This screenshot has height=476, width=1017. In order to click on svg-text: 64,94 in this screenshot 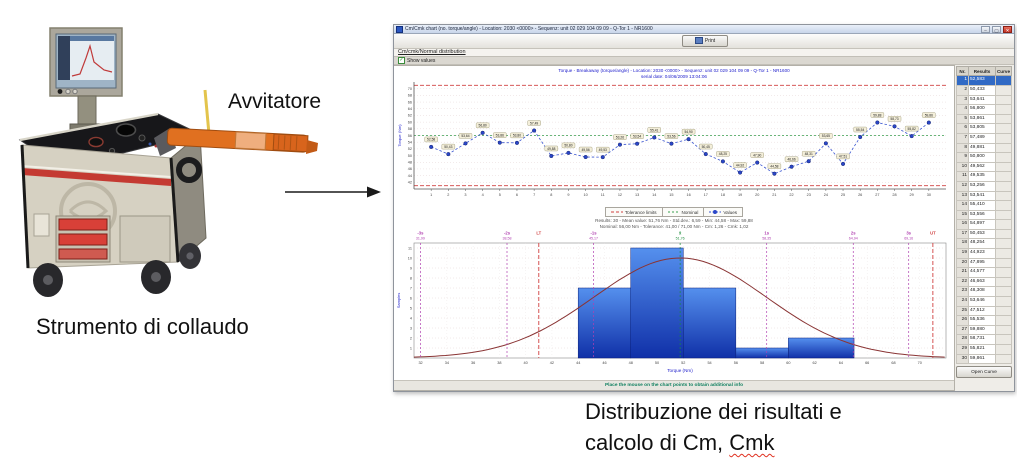, I will do `click(853, 239)`.